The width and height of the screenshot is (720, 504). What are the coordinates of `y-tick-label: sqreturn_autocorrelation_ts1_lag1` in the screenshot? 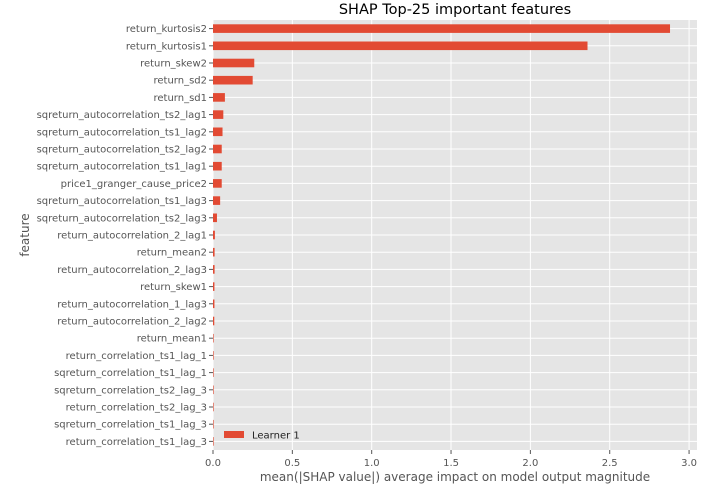 It's located at (122, 167).